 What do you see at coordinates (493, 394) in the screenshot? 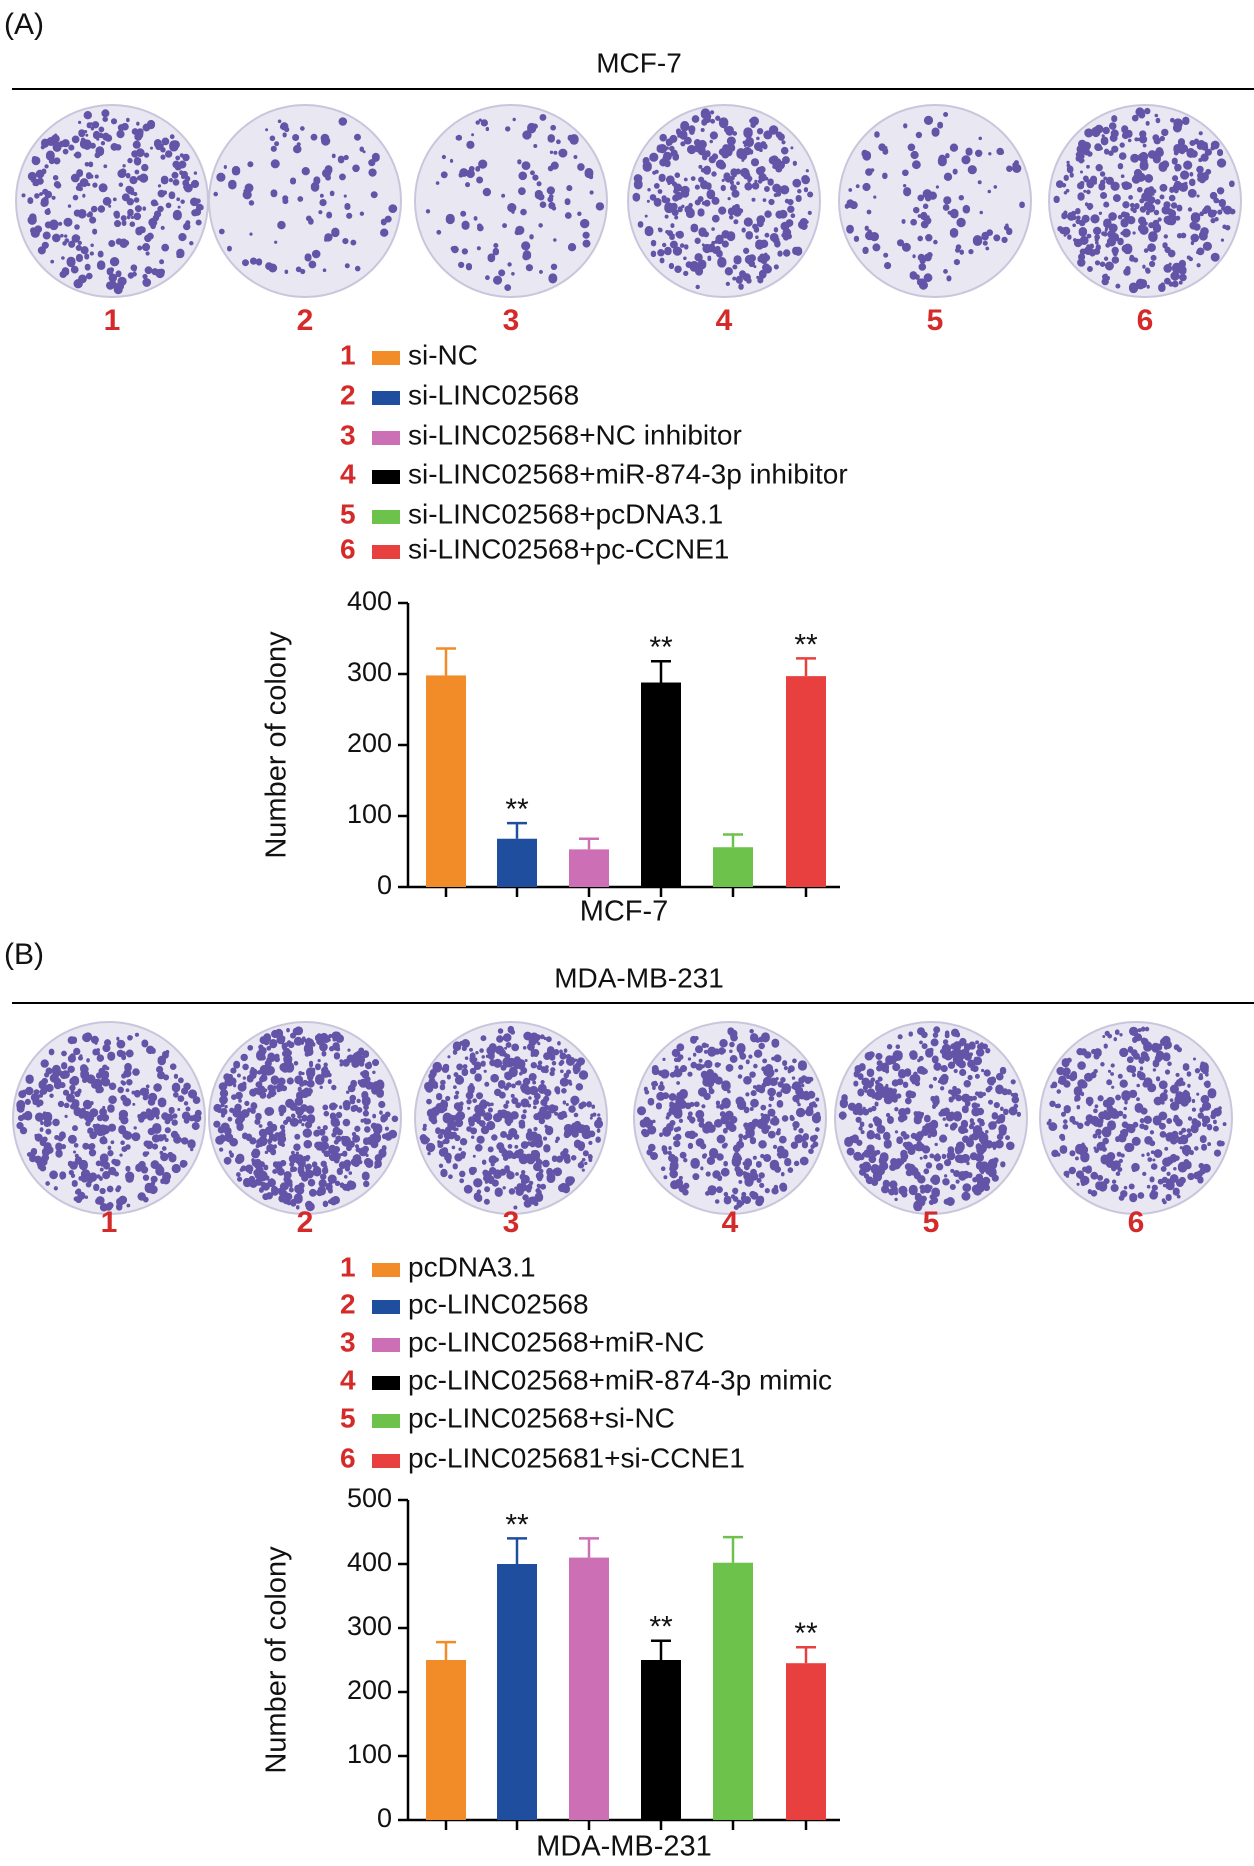
I see `legend-label: si-LINC02568` at bounding box center [493, 394].